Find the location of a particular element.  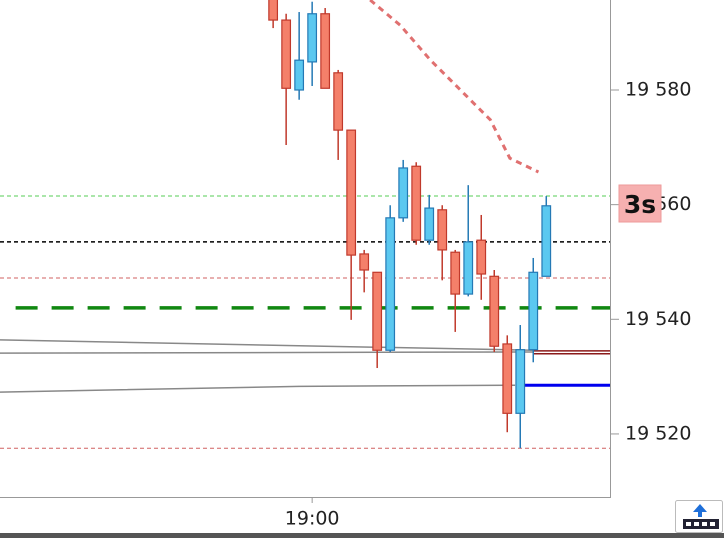

x-tick-label: 19:00 is located at coordinates (312, 519).